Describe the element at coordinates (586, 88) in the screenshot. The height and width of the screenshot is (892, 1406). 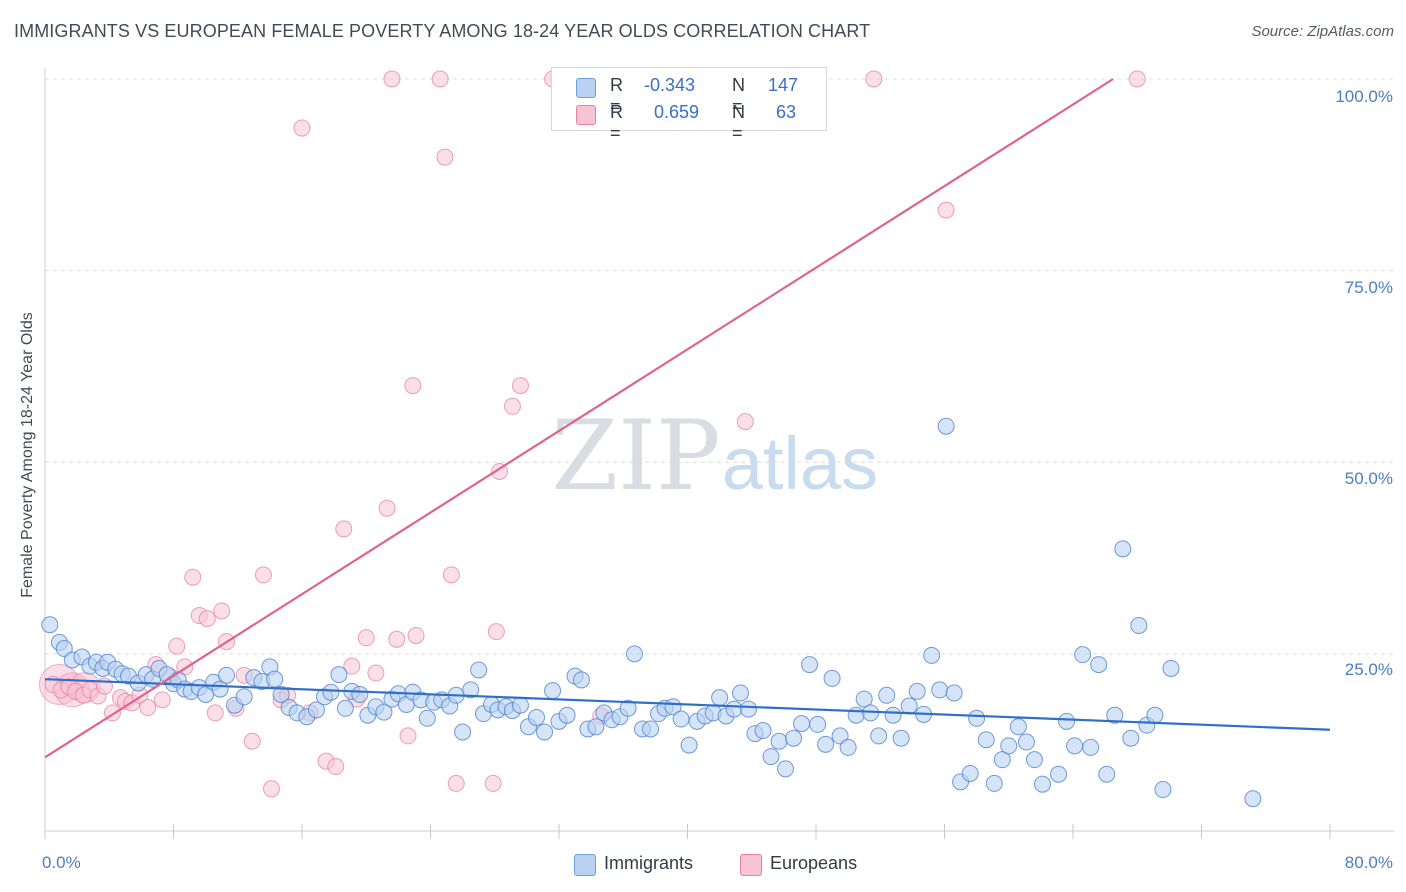
I see `immigrants-swatch` at that location.